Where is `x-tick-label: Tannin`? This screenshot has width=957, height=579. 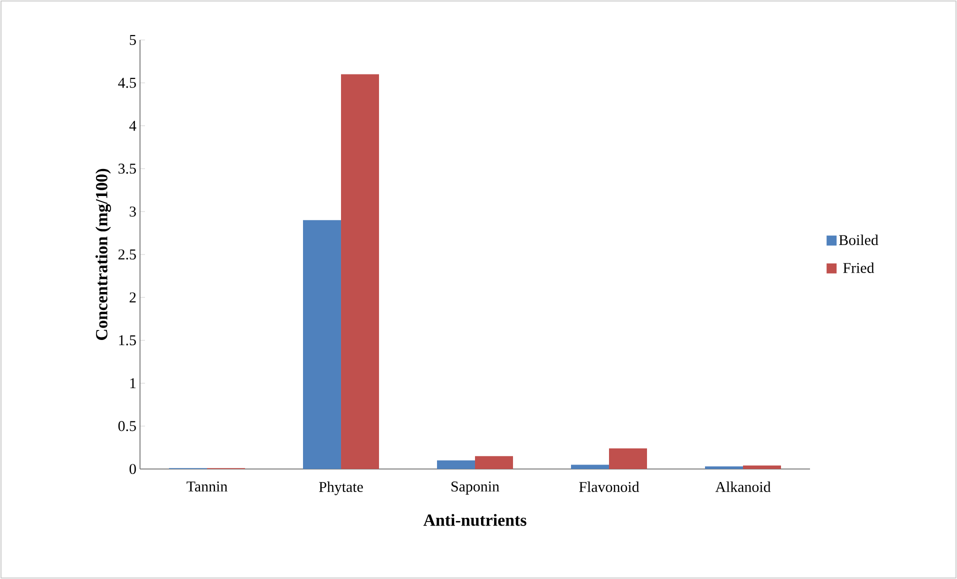
x-tick-label: Tannin is located at coordinates (207, 487).